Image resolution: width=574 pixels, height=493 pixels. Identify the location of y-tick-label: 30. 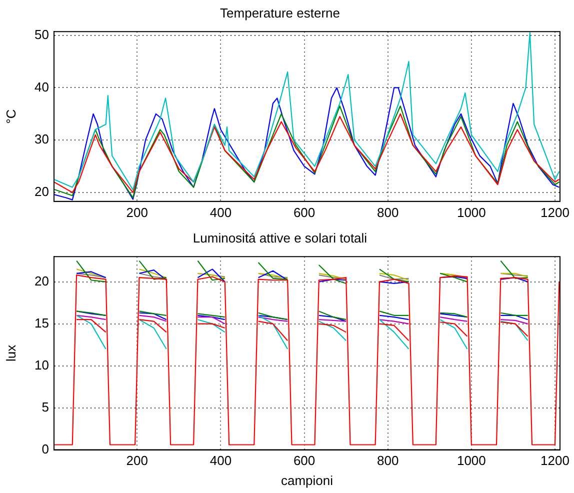
(41, 139).